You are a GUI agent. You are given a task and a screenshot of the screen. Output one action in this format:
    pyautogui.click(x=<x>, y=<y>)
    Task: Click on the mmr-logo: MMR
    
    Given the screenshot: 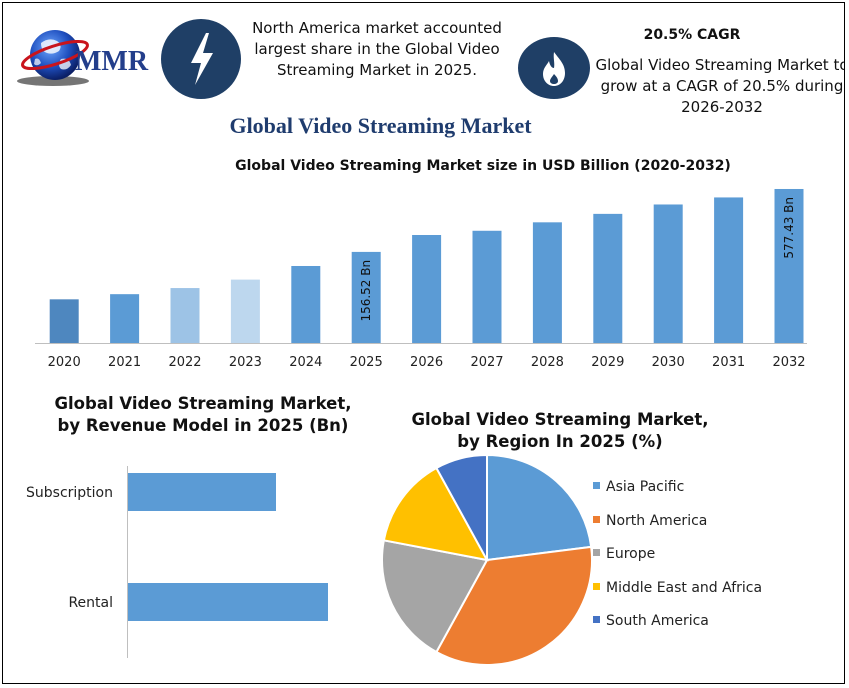 What is the action you would take?
    pyautogui.click(x=85, y=56)
    